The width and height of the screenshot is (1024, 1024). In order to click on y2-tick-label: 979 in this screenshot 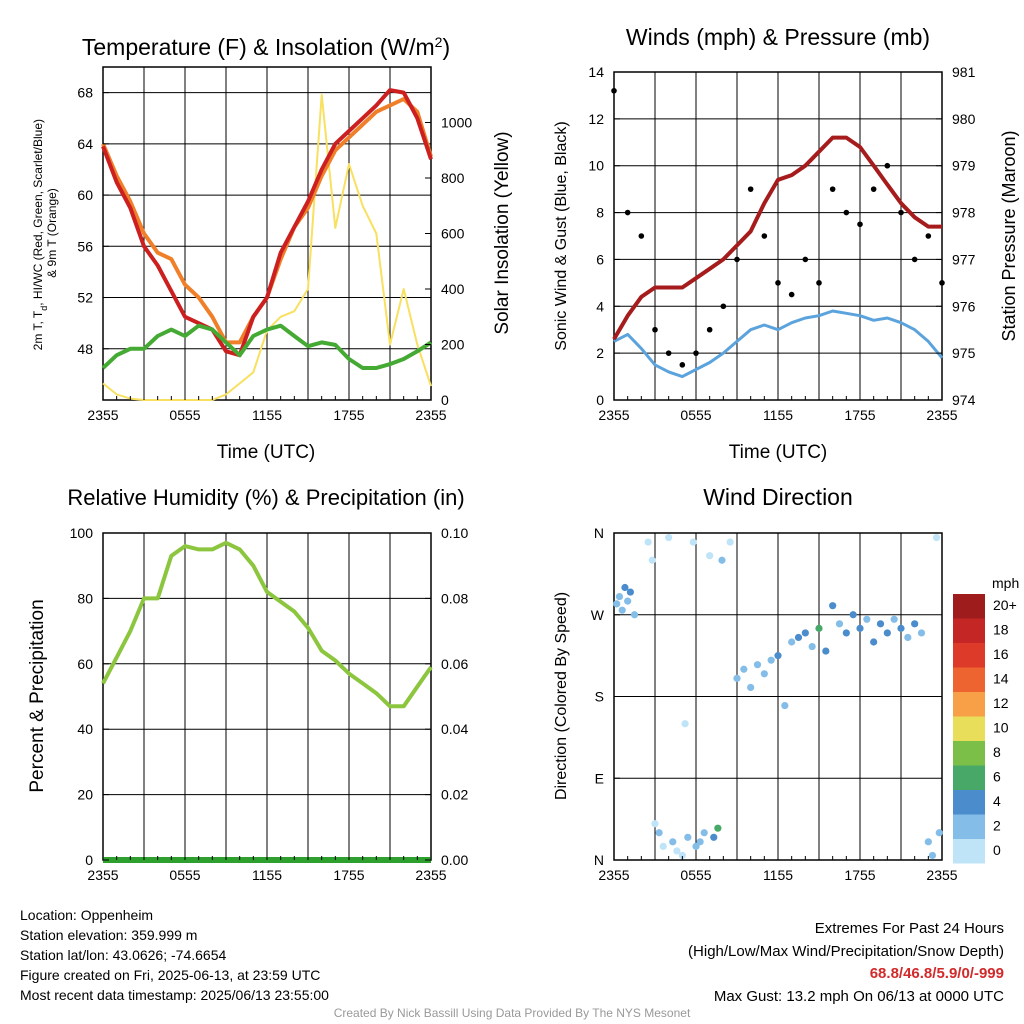, I will do `click(964, 166)`.